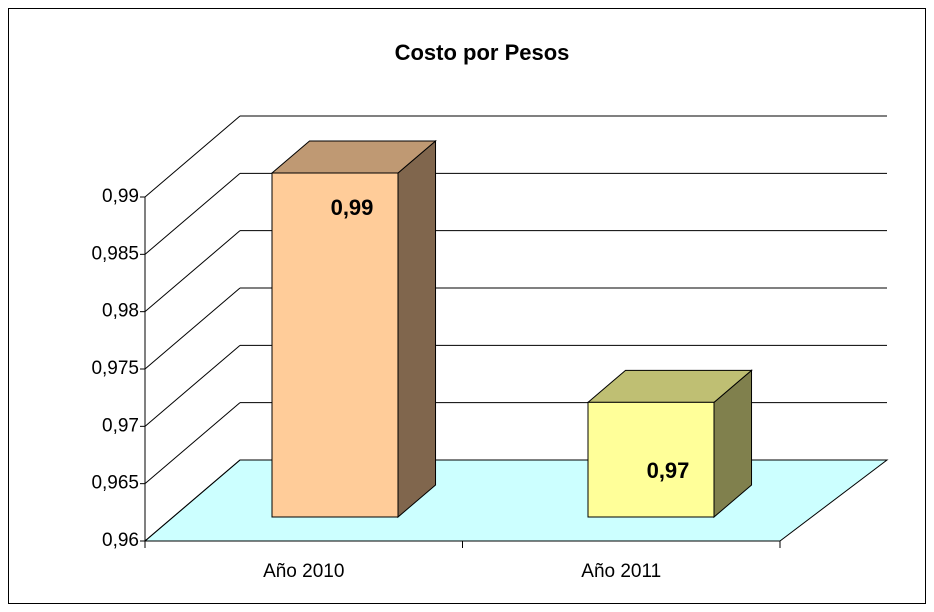 The image size is (934, 612). I want to click on x-tick-label: Año 2010, so click(303, 571).